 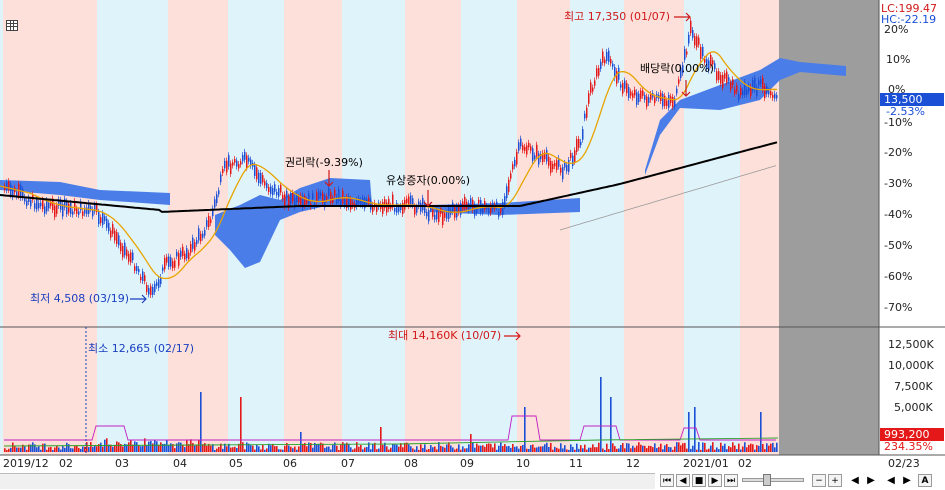 I want to click on last-button: ⏭, so click(x=731, y=480).